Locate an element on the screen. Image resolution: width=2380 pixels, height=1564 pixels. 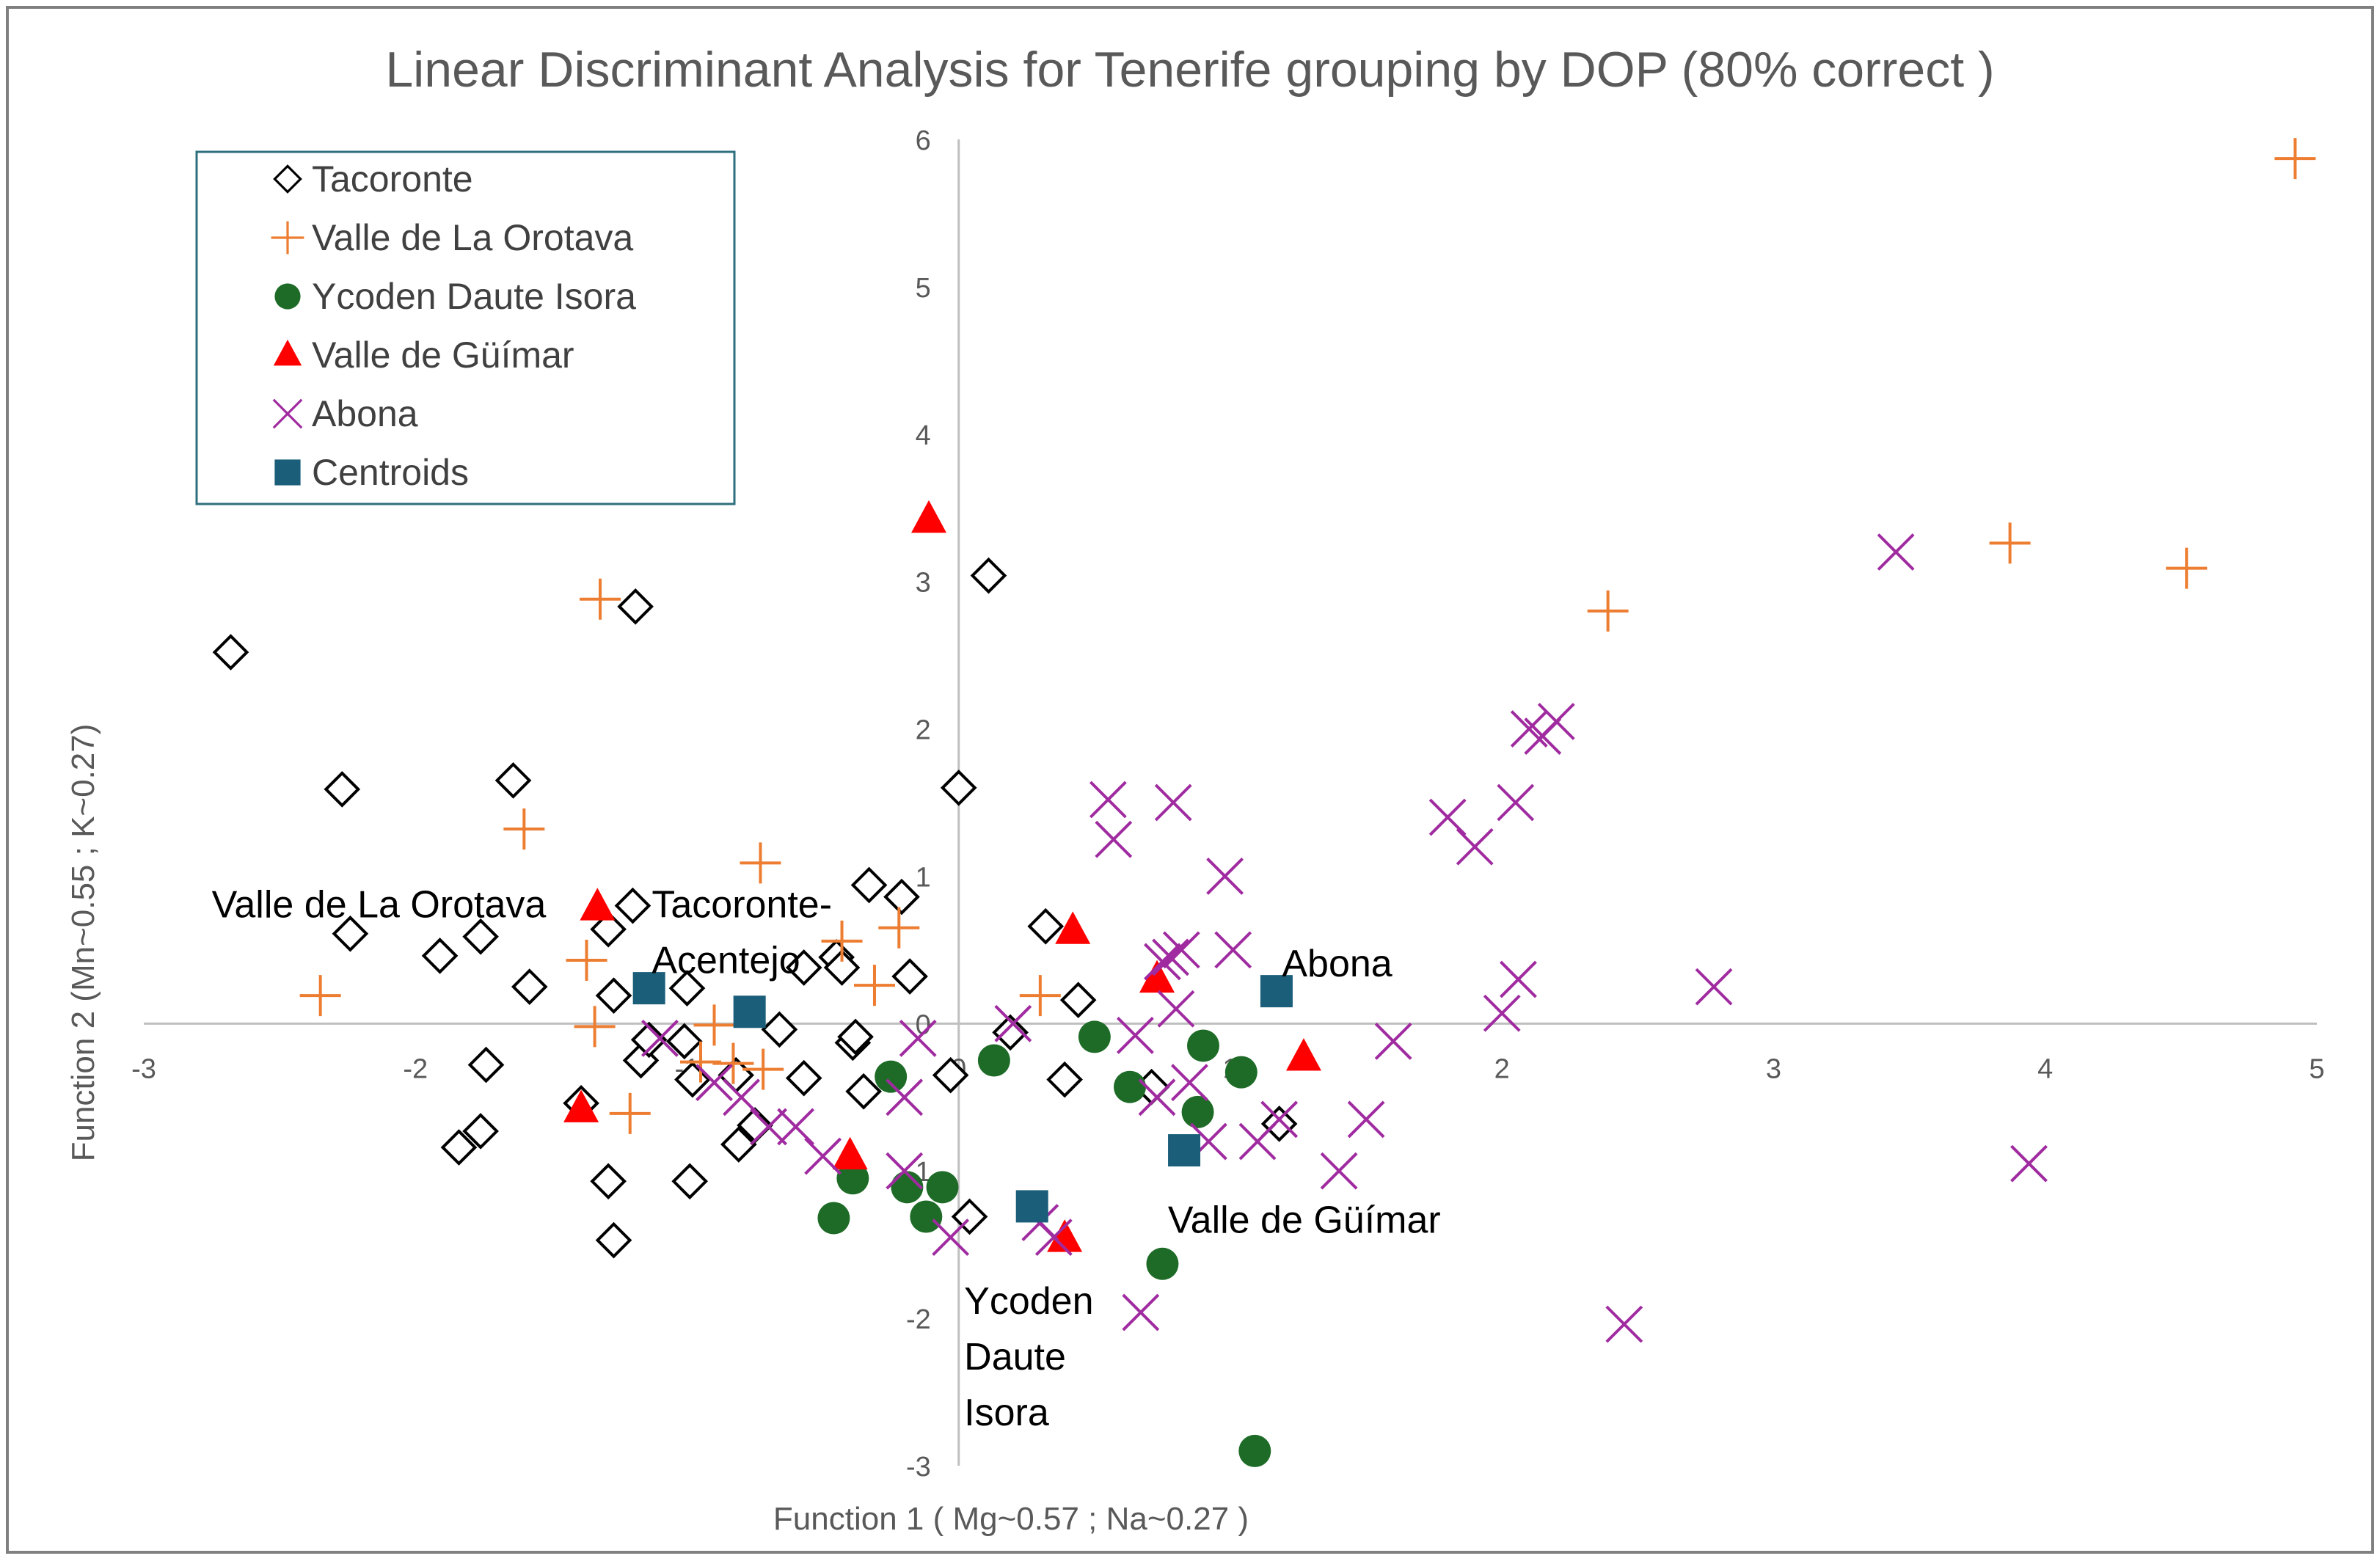
legend-entry-ycoden-daute-isora: Ycoden Daute Isora is located at coordinates (455, 296).